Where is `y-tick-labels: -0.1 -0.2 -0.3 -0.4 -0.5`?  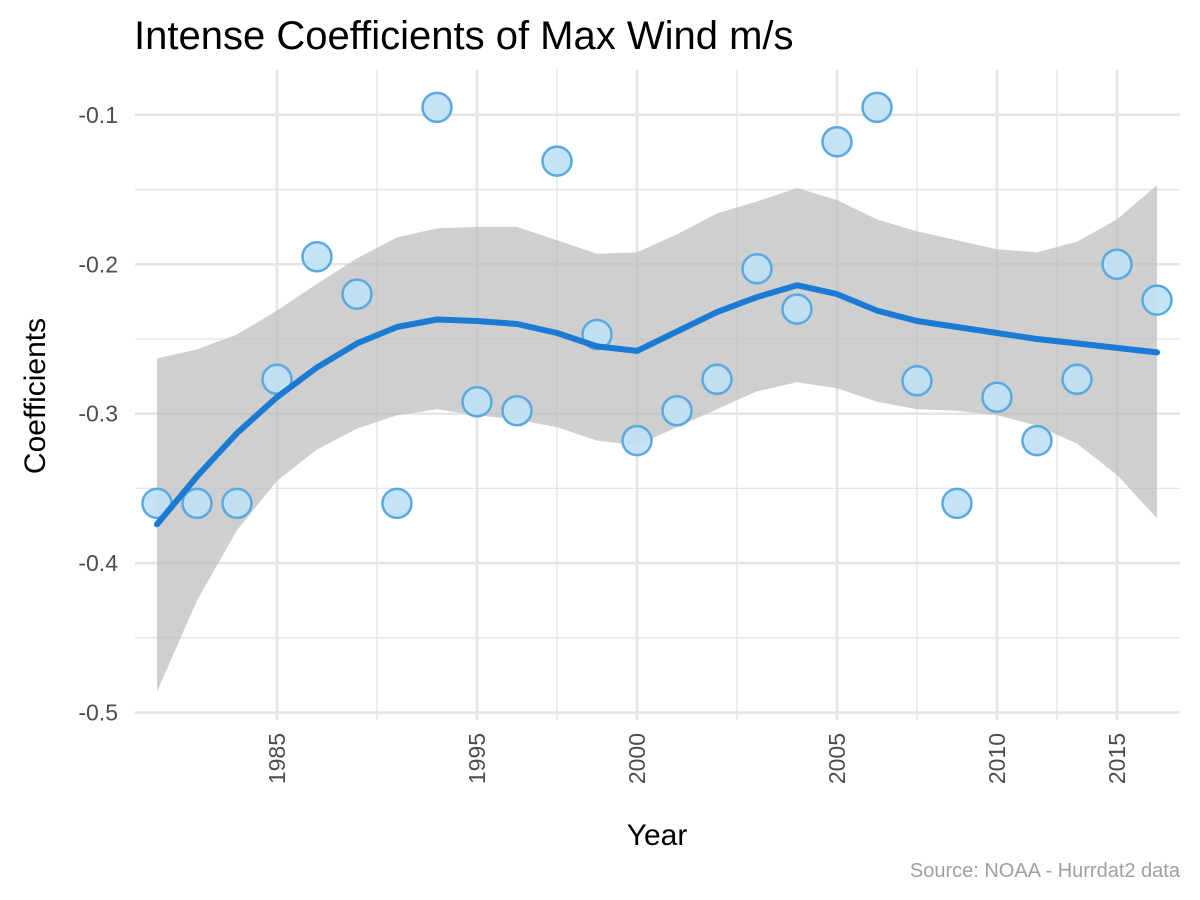 y-tick-labels: -0.1 -0.2 -0.3 -0.4 -0.5 is located at coordinates (98, 414).